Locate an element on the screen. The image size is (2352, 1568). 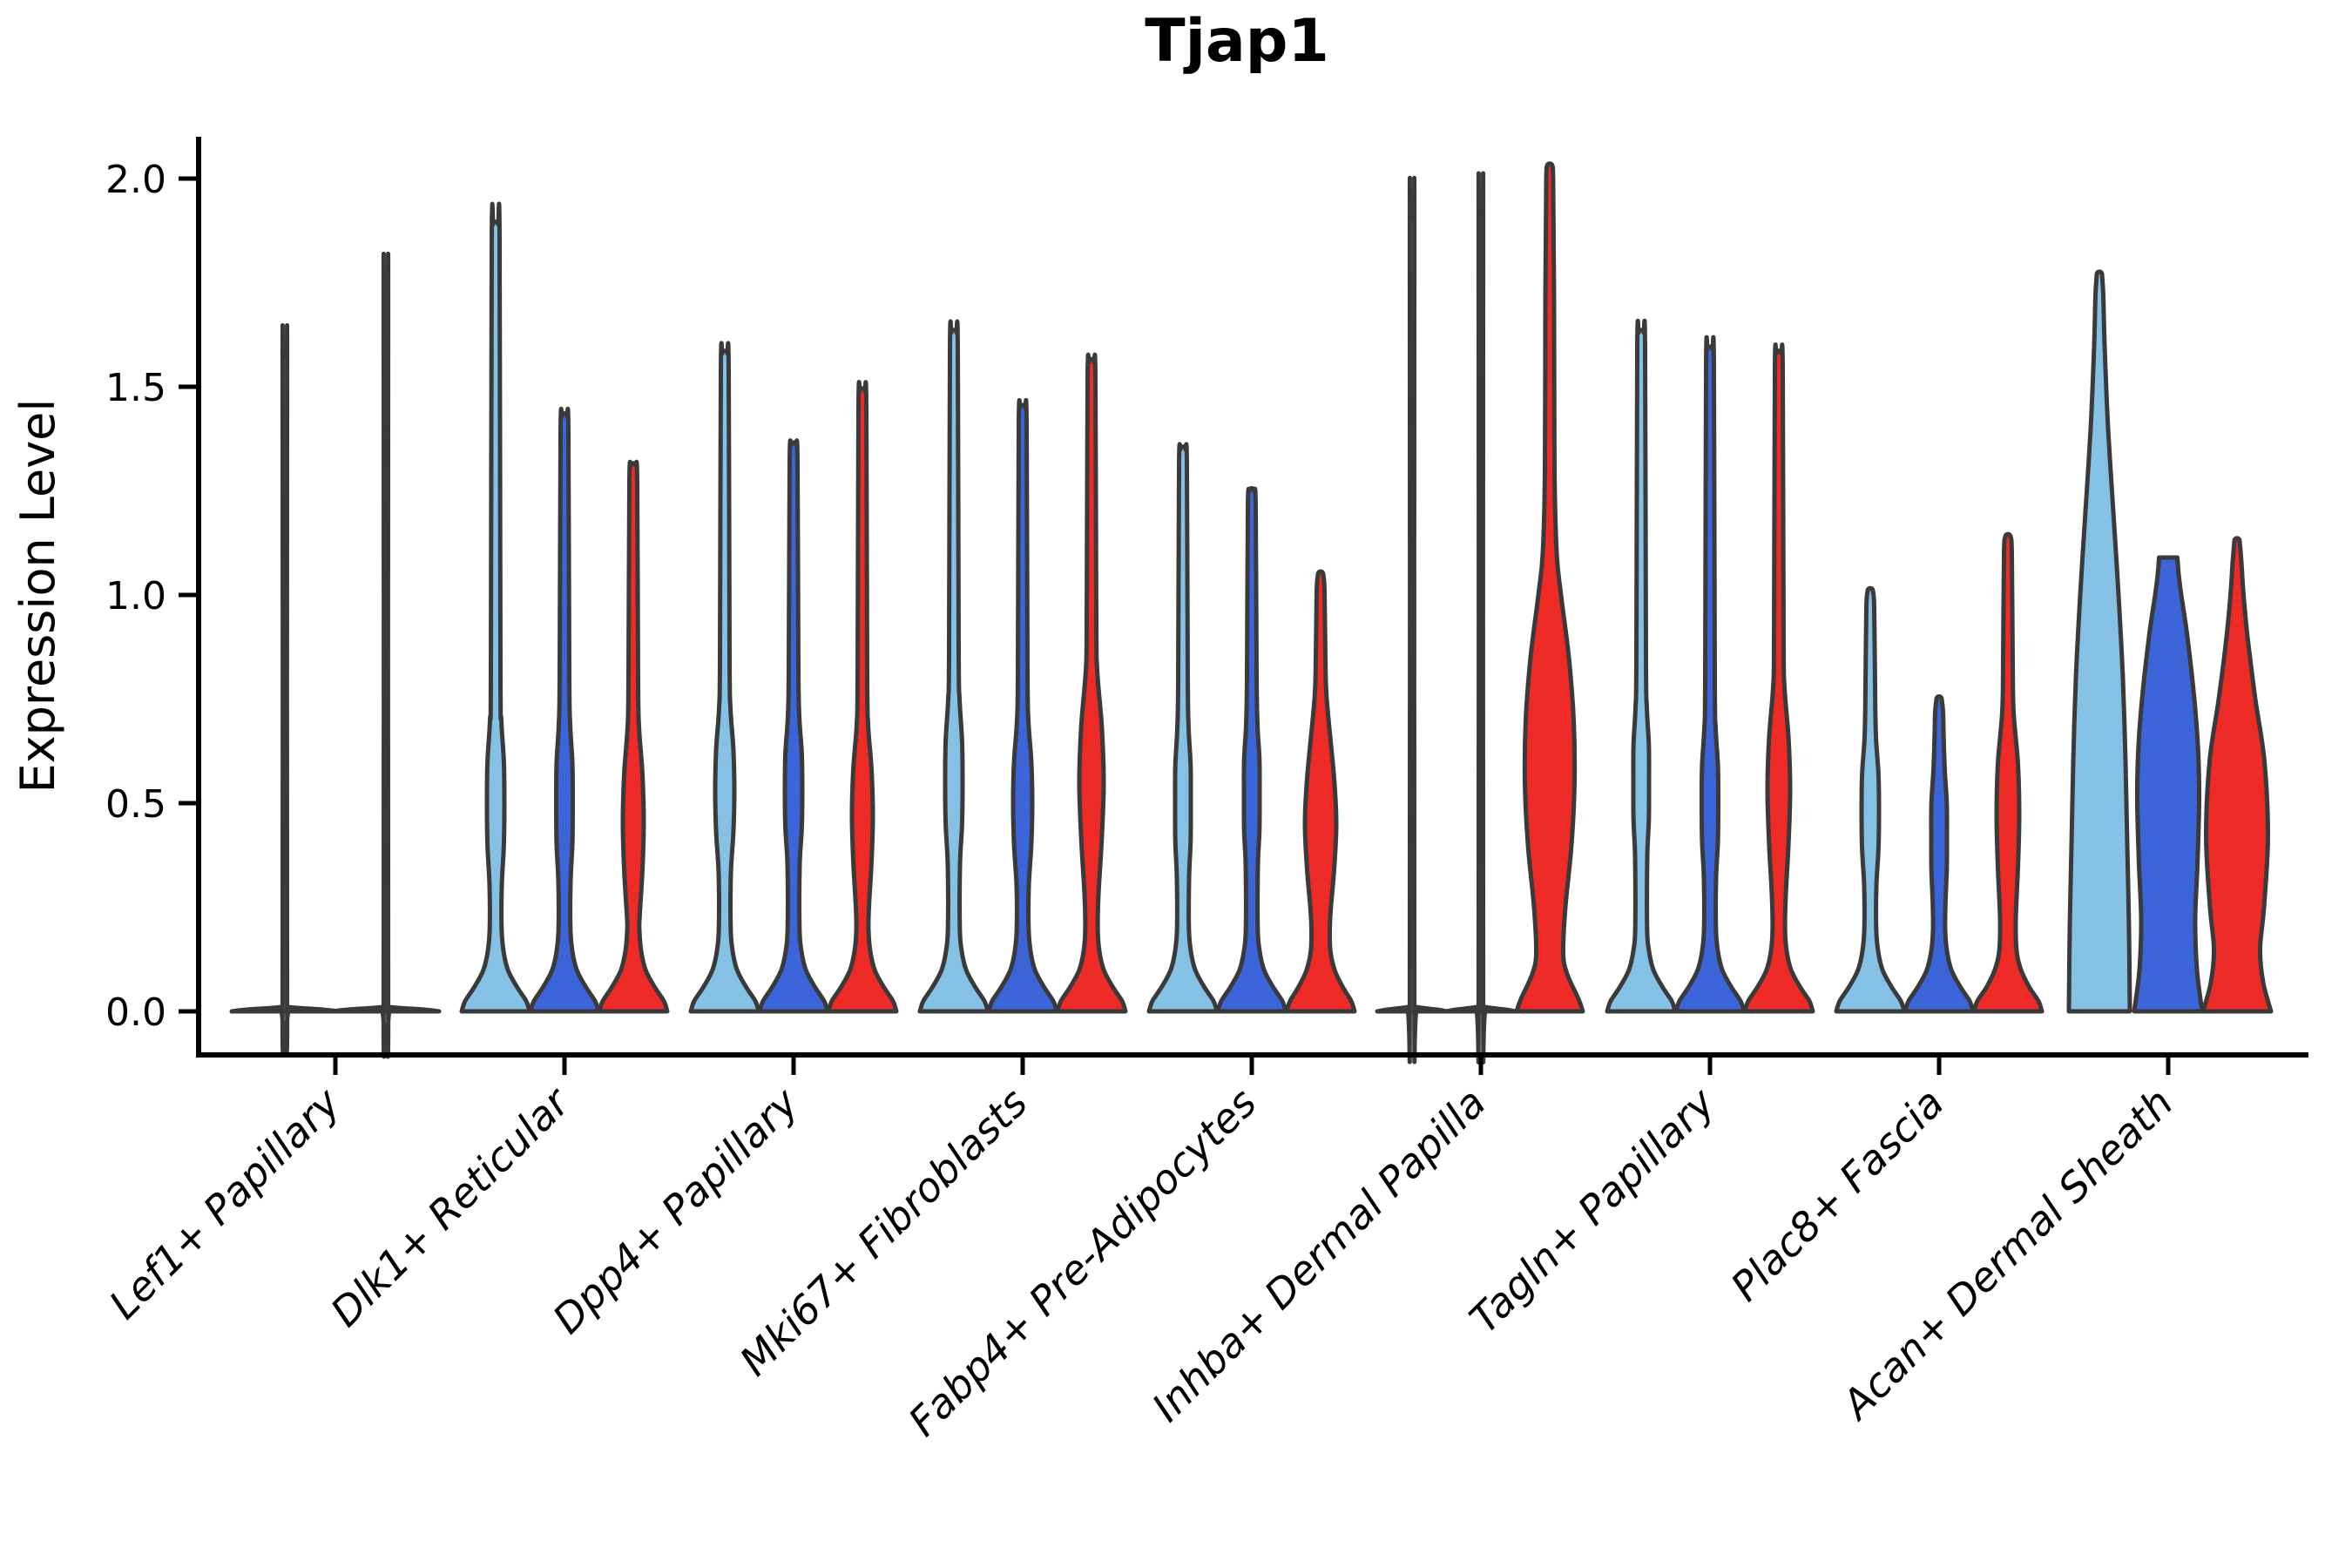
y-tick-label: 2.0 is located at coordinates (135, 180).